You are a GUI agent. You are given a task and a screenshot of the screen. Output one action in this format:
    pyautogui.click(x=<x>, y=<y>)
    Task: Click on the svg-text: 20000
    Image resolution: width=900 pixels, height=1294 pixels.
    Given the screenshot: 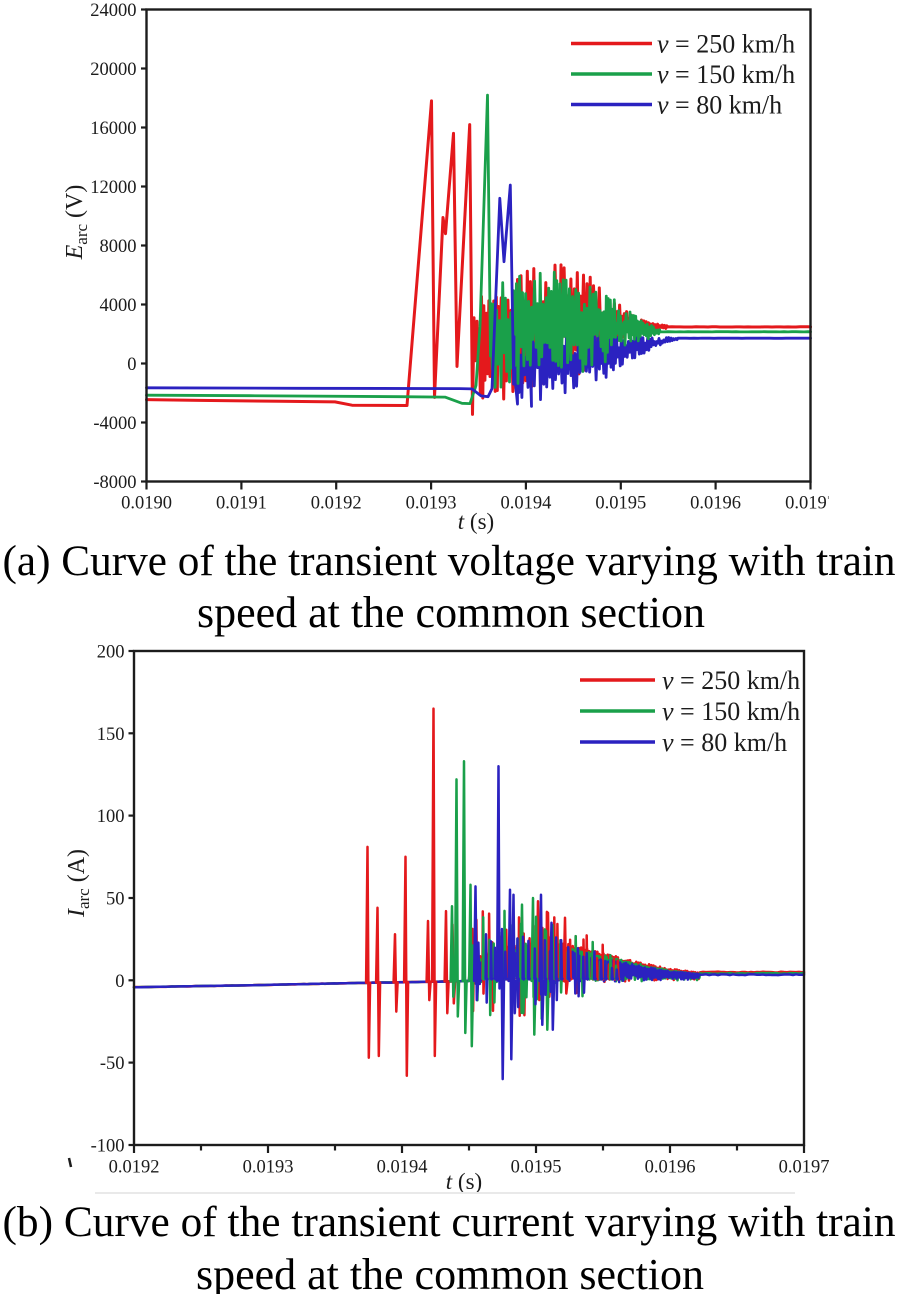 What is the action you would take?
    pyautogui.click(x=113, y=70)
    